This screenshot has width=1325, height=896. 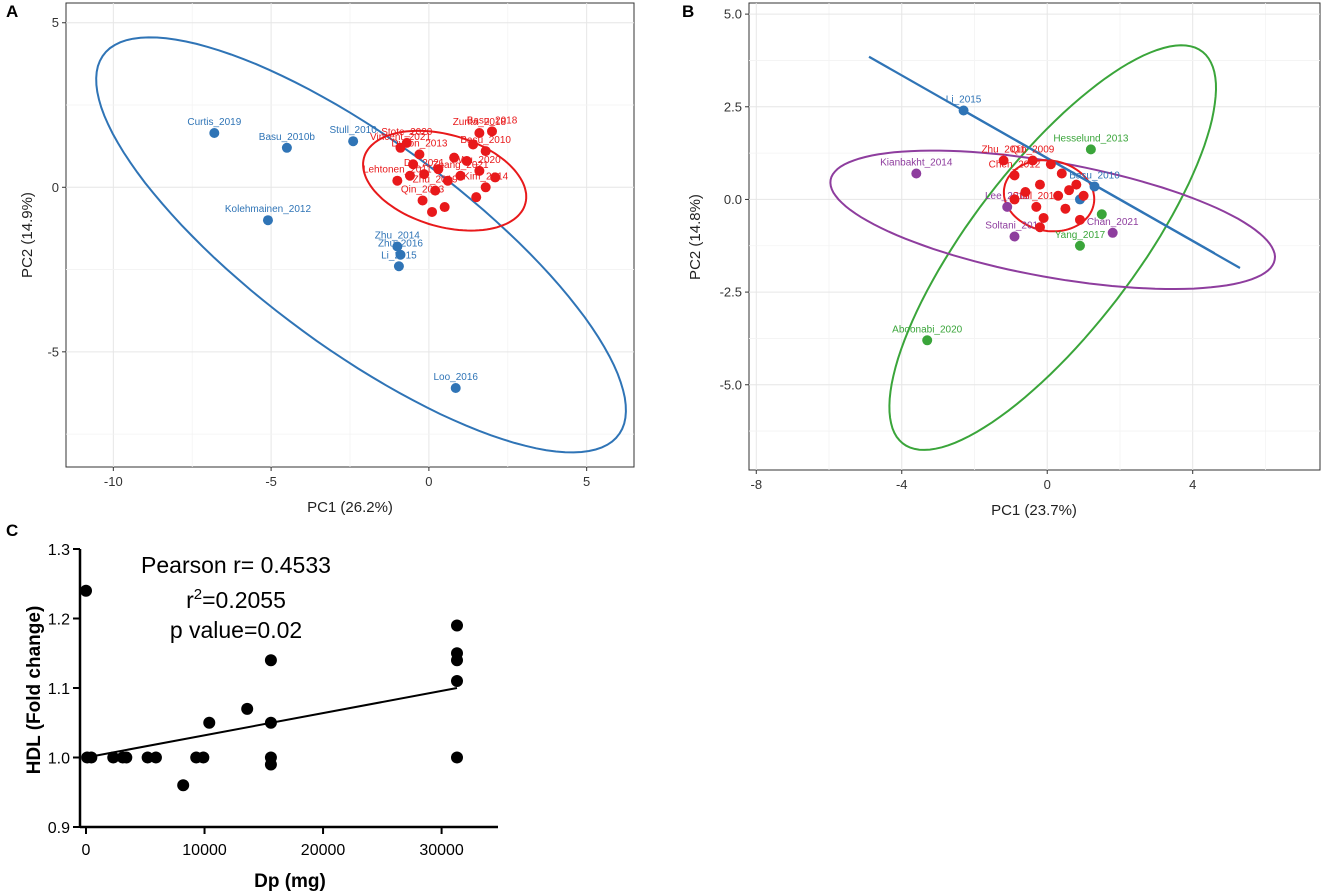 What do you see at coordinates (273, 843) in the screenshot?
I see `panel-c-x-ticks: 0 10000 20000 30000` at bounding box center [273, 843].